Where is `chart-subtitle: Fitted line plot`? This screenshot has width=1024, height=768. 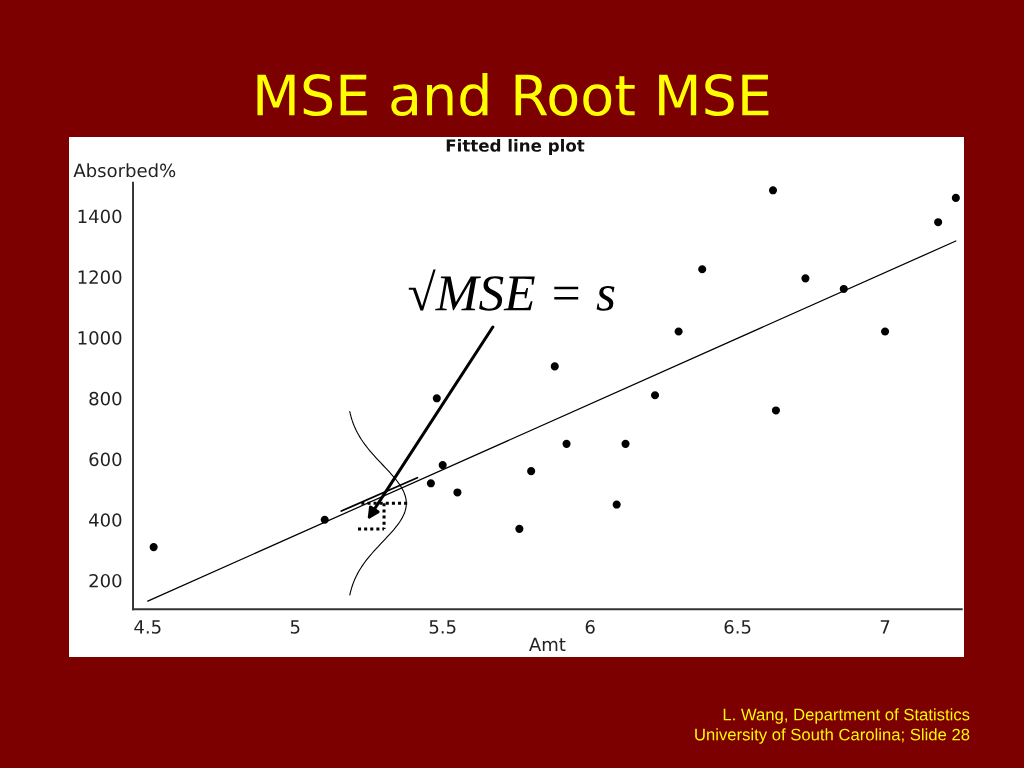 chart-subtitle: Fitted line plot is located at coordinates (515, 147).